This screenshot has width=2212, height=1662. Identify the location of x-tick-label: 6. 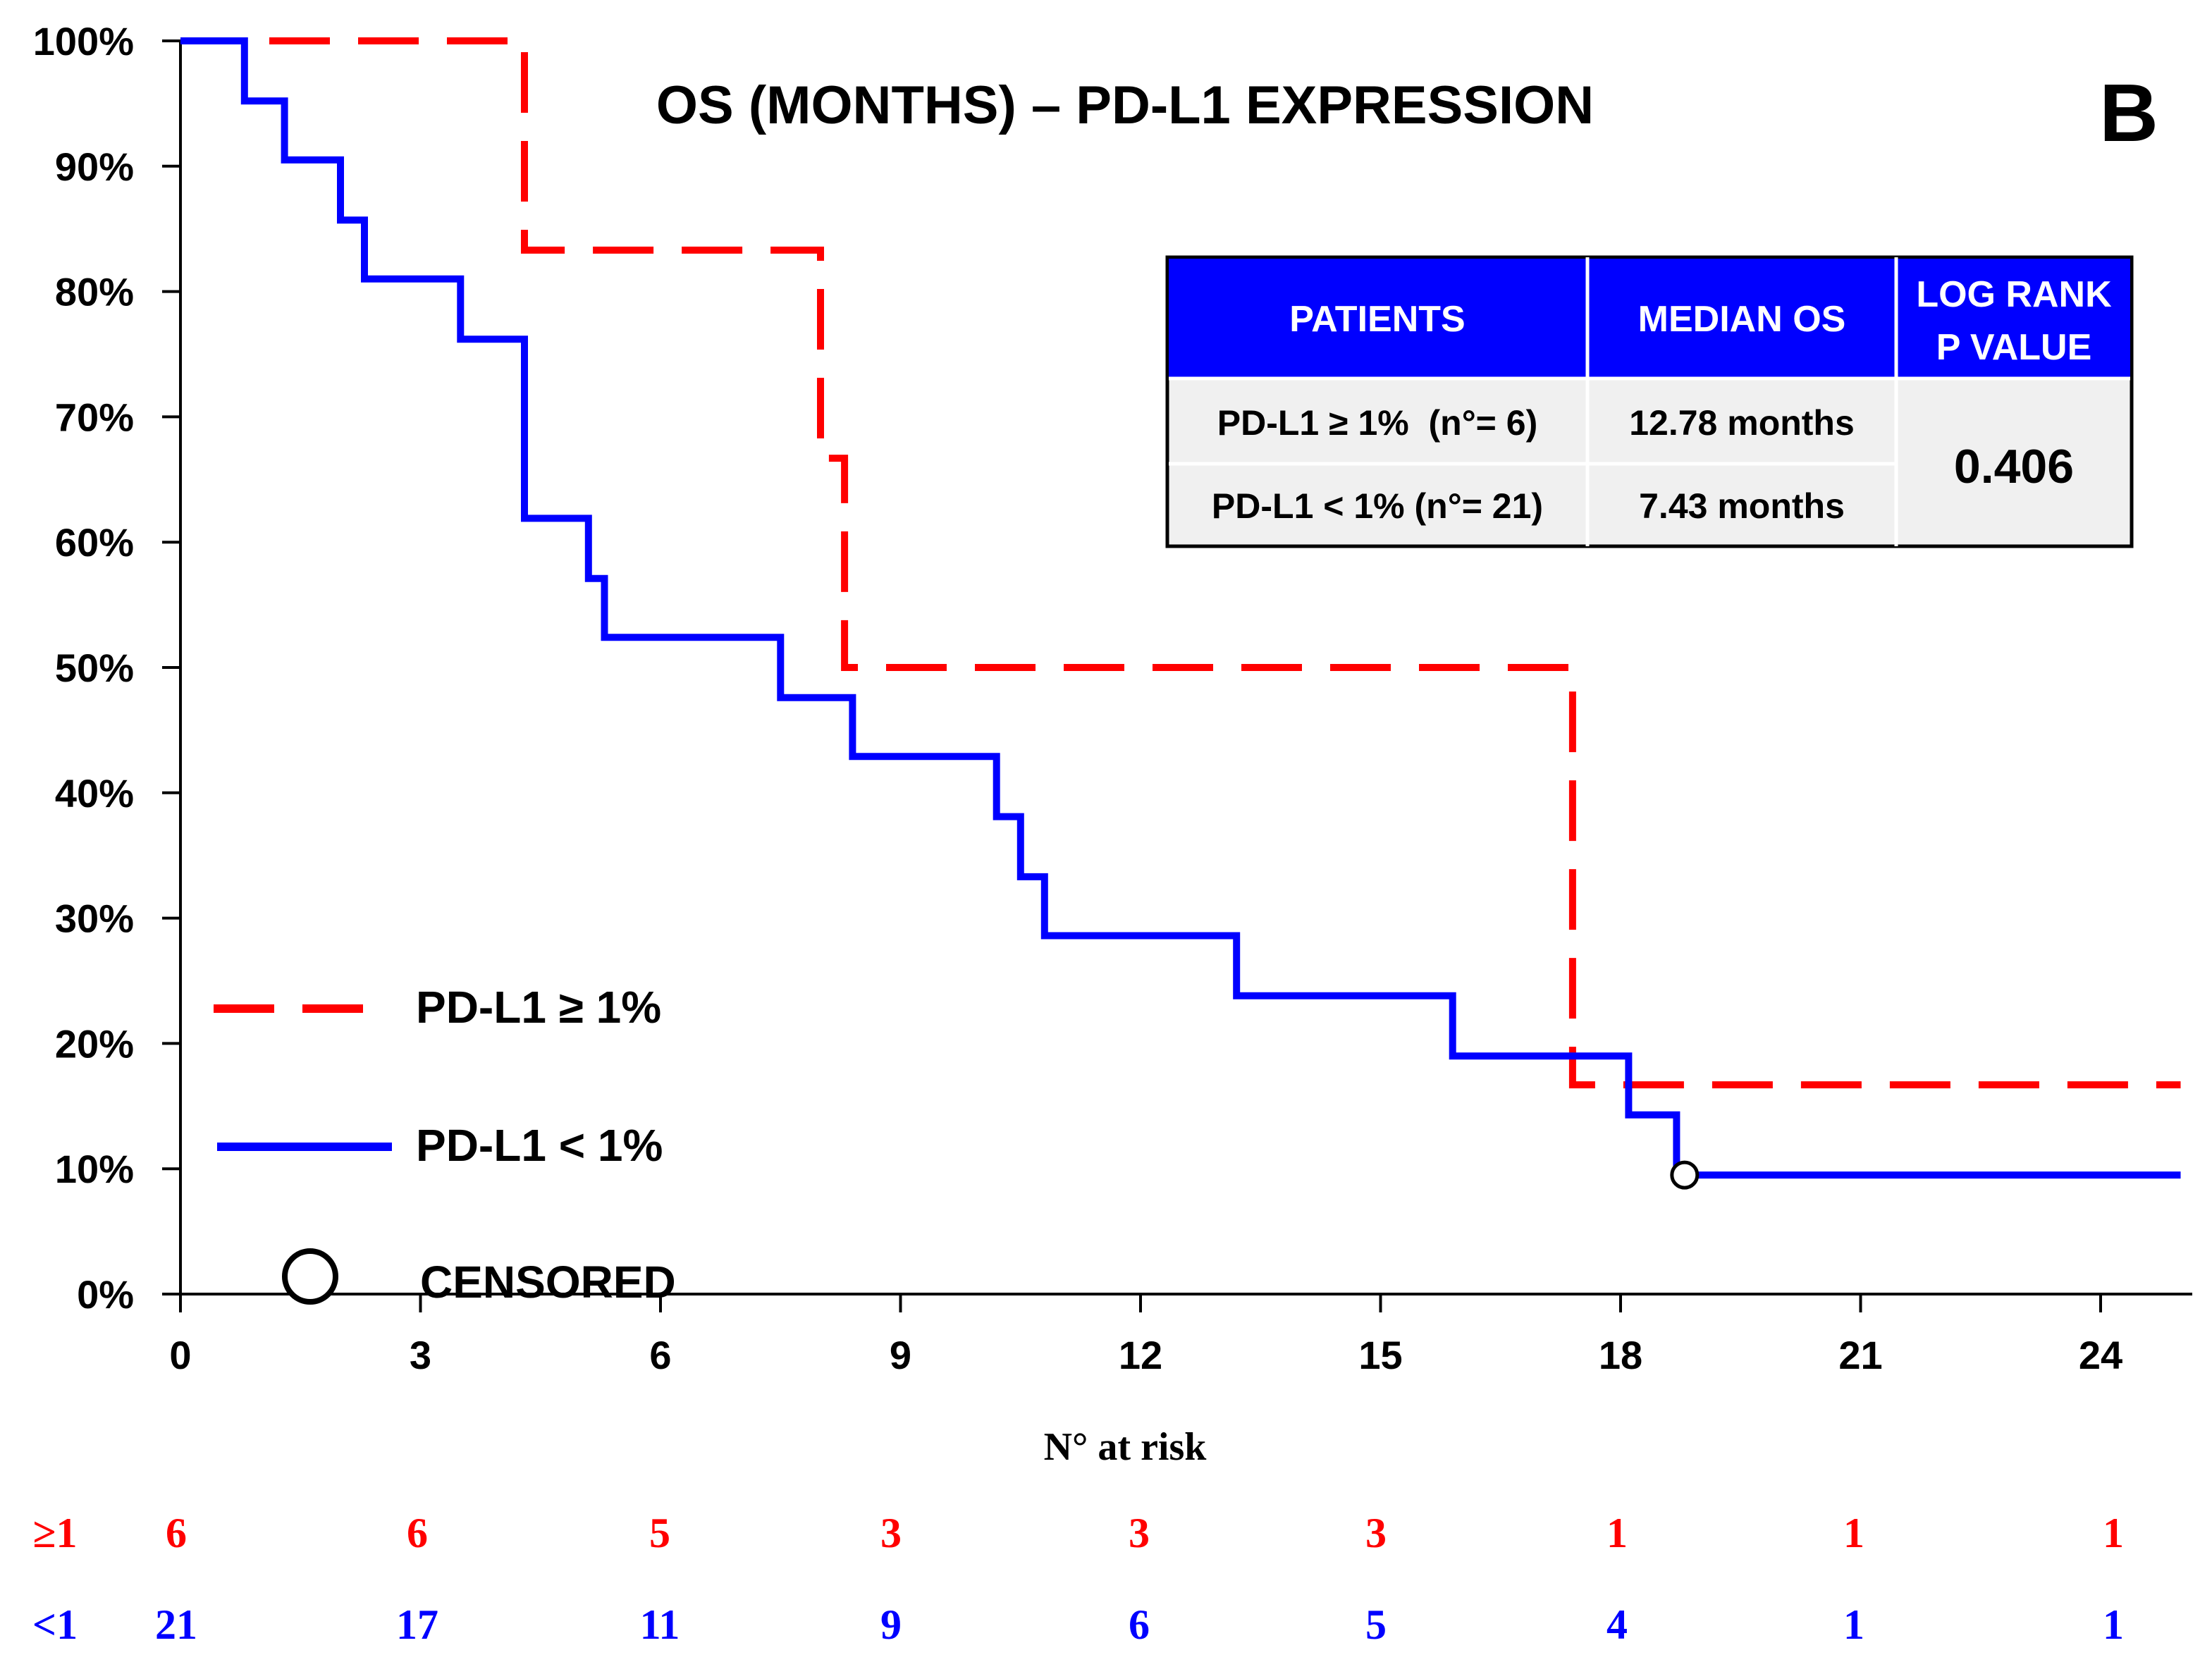
(660, 1355).